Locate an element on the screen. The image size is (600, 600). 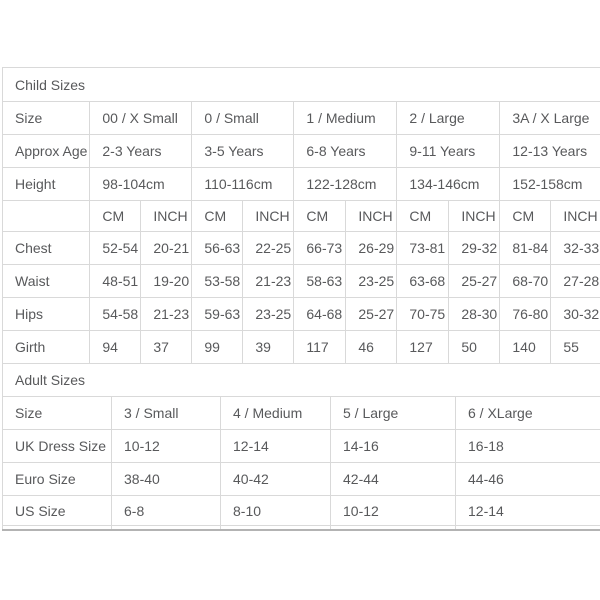
child-section-title: Child Sizes is located at coordinates (300, 84).